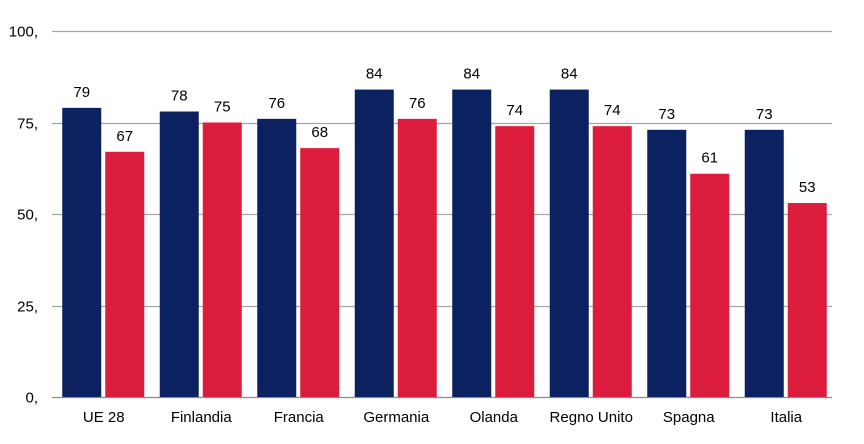 This screenshot has height=444, width=864. Describe the element at coordinates (786, 417) in the screenshot. I see `category-label: Italia` at that location.